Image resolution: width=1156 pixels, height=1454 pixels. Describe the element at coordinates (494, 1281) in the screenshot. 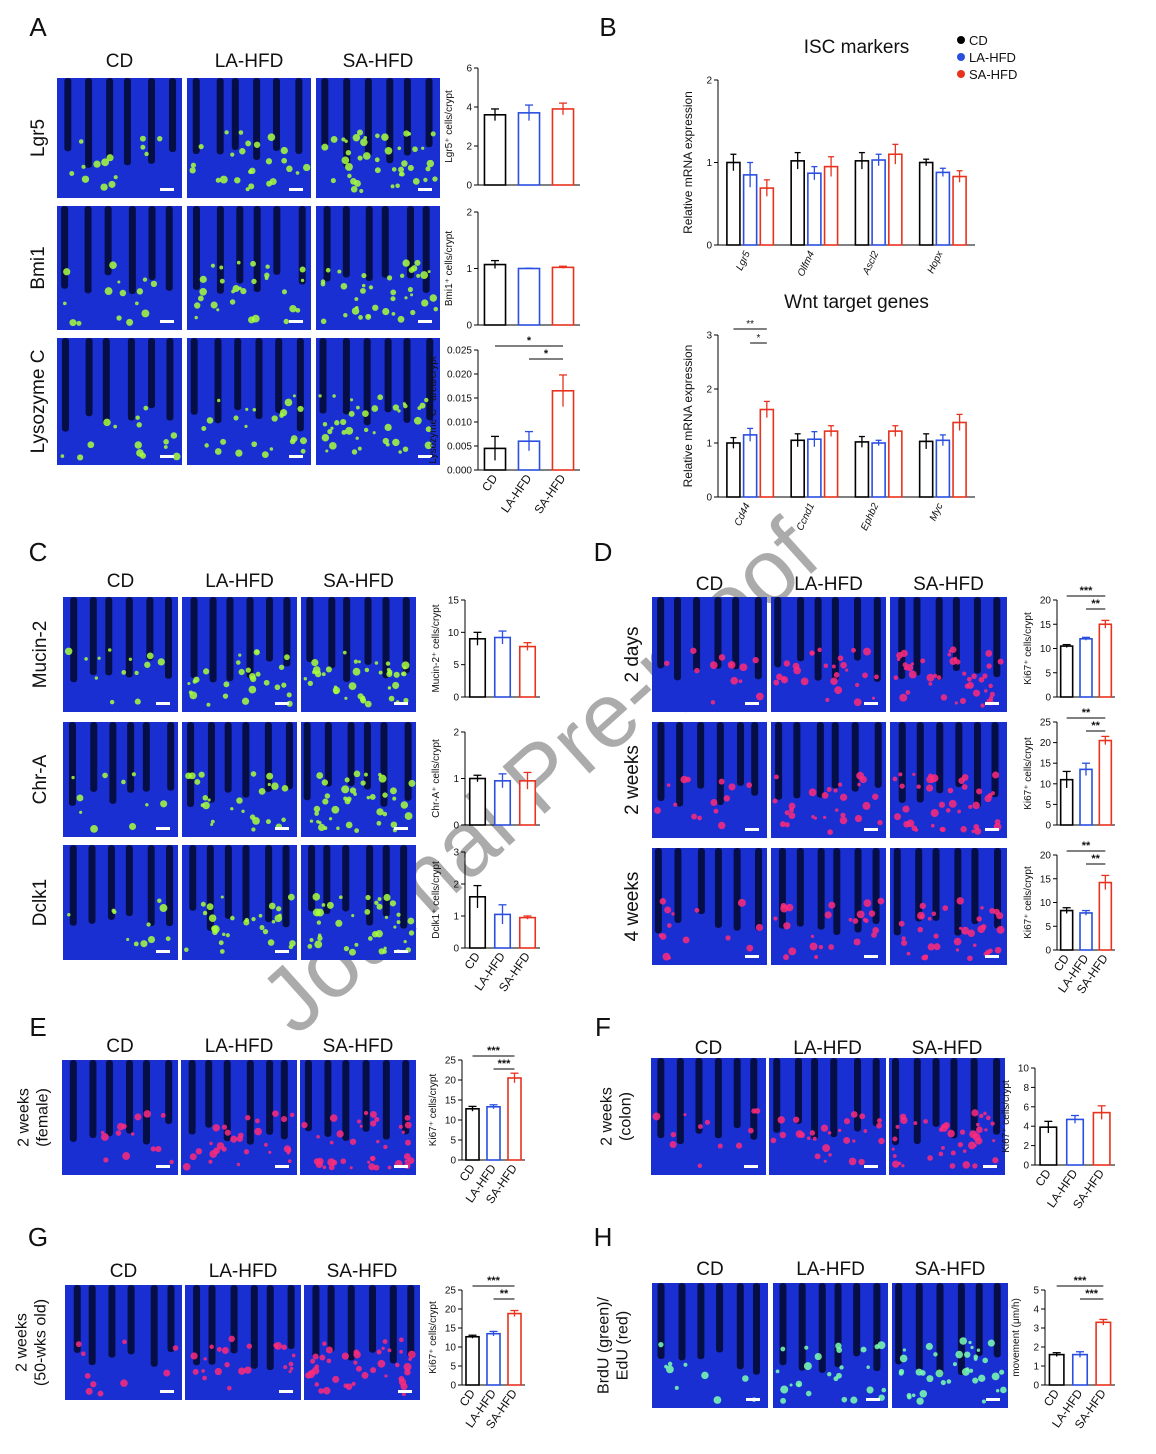

I see `significance-label: ***` at that location.